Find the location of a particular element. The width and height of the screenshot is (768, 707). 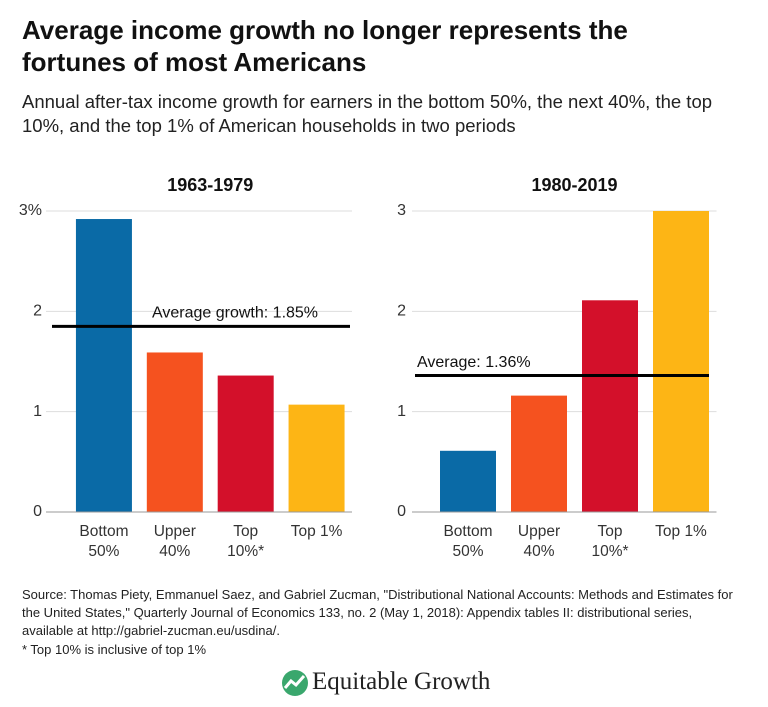

footnote: * Top 10% is inclusive of top 1% is located at coordinates (114, 649).